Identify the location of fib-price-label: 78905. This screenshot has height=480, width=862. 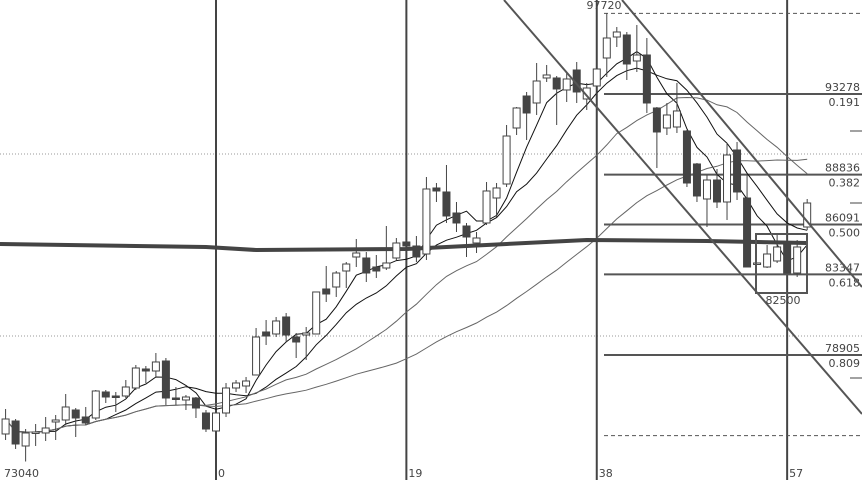
(842, 348).